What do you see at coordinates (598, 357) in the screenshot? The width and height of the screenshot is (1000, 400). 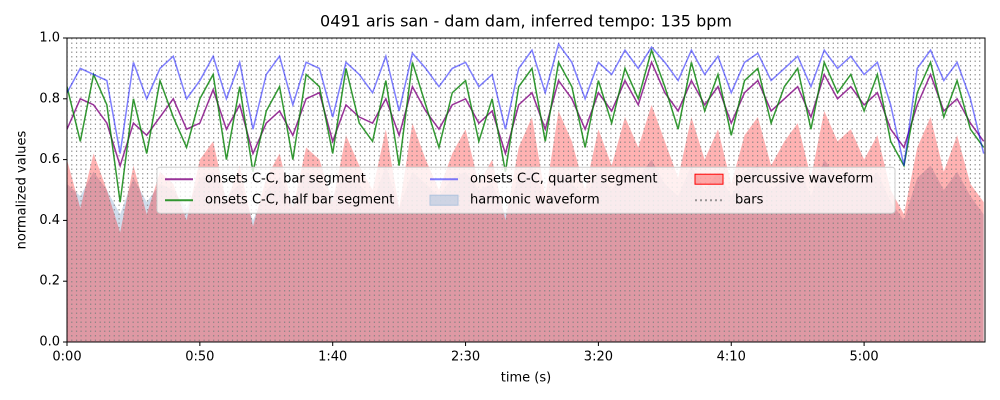 I see `x-tick-label: 3:20` at bounding box center [598, 357].